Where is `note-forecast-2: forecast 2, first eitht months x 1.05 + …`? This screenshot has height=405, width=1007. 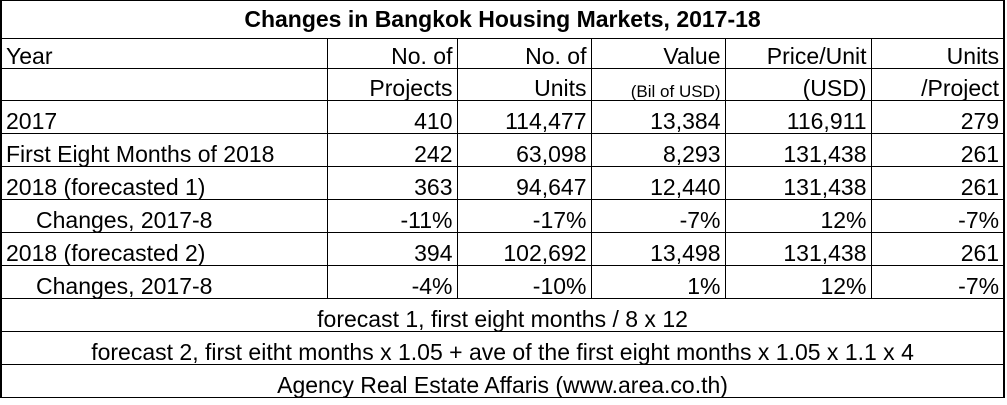 note-forecast-2: forecast 2, first eitht months x 1.05 + … is located at coordinates (503, 348).